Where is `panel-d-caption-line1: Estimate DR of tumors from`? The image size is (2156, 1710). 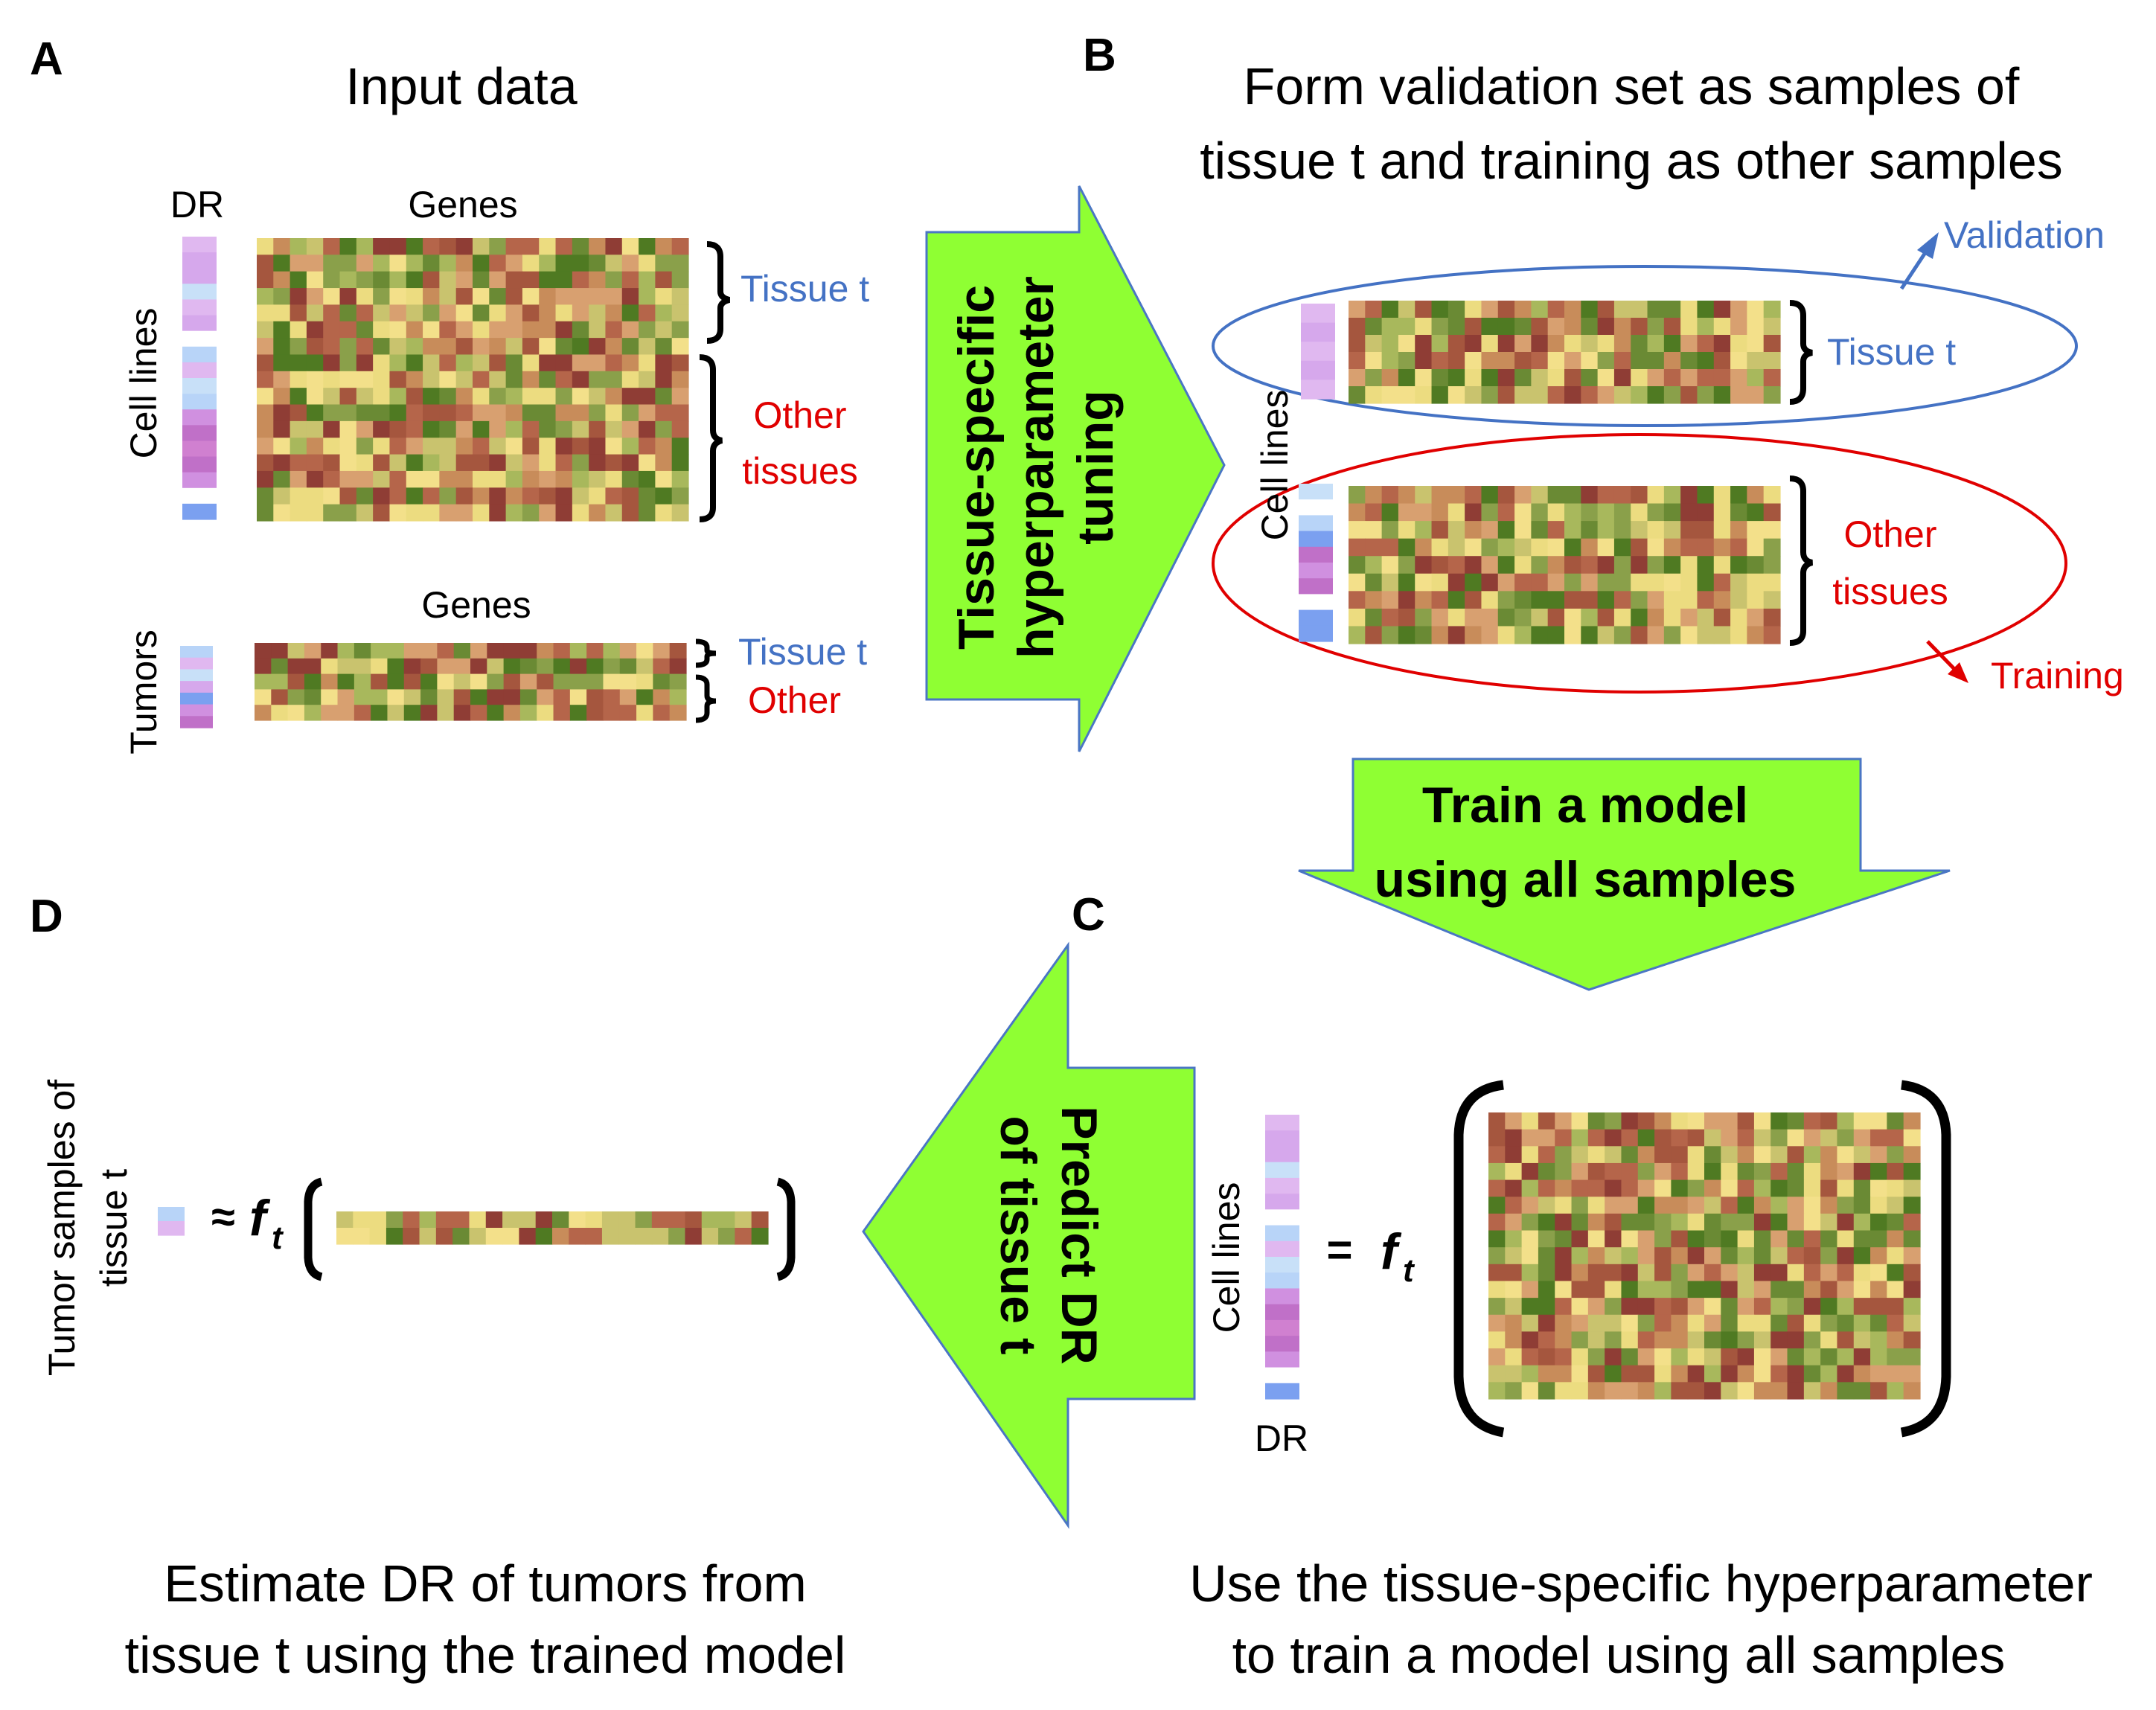 panel-d-caption-line1: Estimate DR of tumors from is located at coordinates (485, 1583).